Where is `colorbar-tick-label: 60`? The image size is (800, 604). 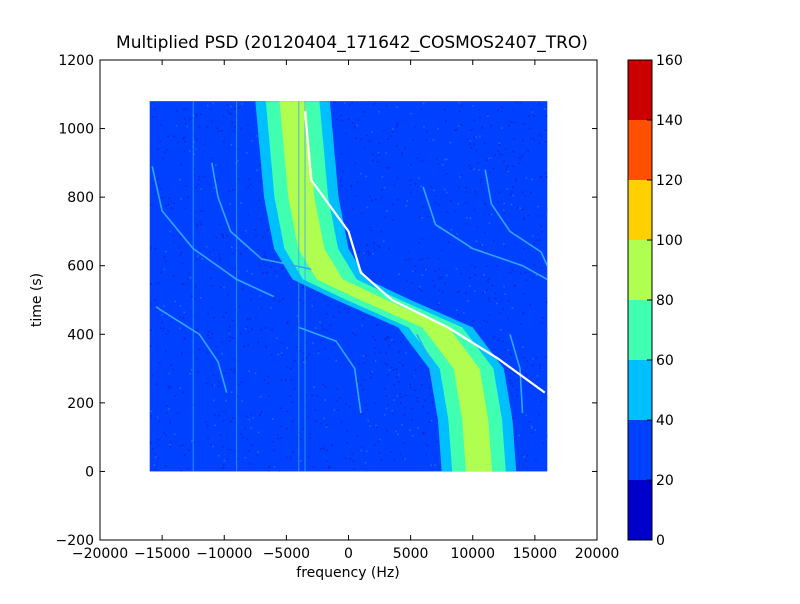
colorbar-tick-label: 60 is located at coordinates (665, 361).